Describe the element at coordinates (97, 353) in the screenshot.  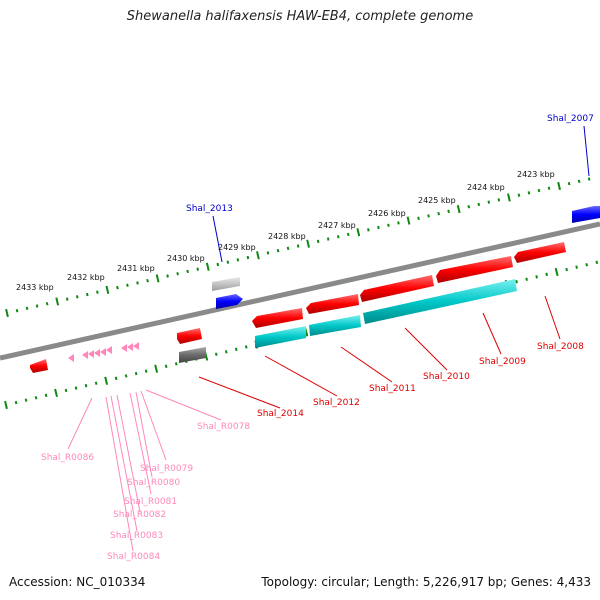
I see `trna-shal-r0082` at that location.